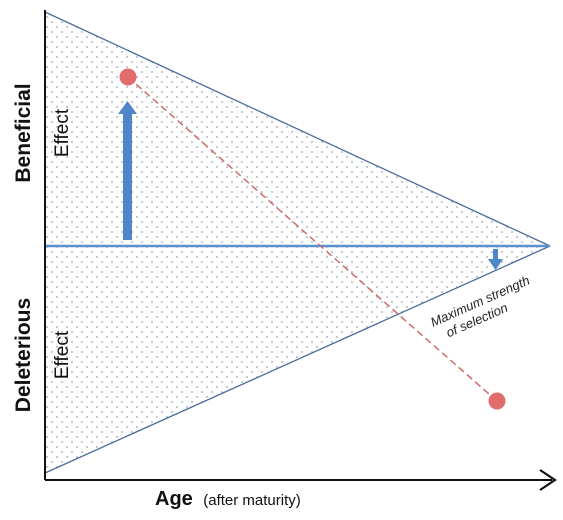 The height and width of the screenshot is (520, 563). I want to click on x-axis-label: Age (after maturity), so click(228, 499).